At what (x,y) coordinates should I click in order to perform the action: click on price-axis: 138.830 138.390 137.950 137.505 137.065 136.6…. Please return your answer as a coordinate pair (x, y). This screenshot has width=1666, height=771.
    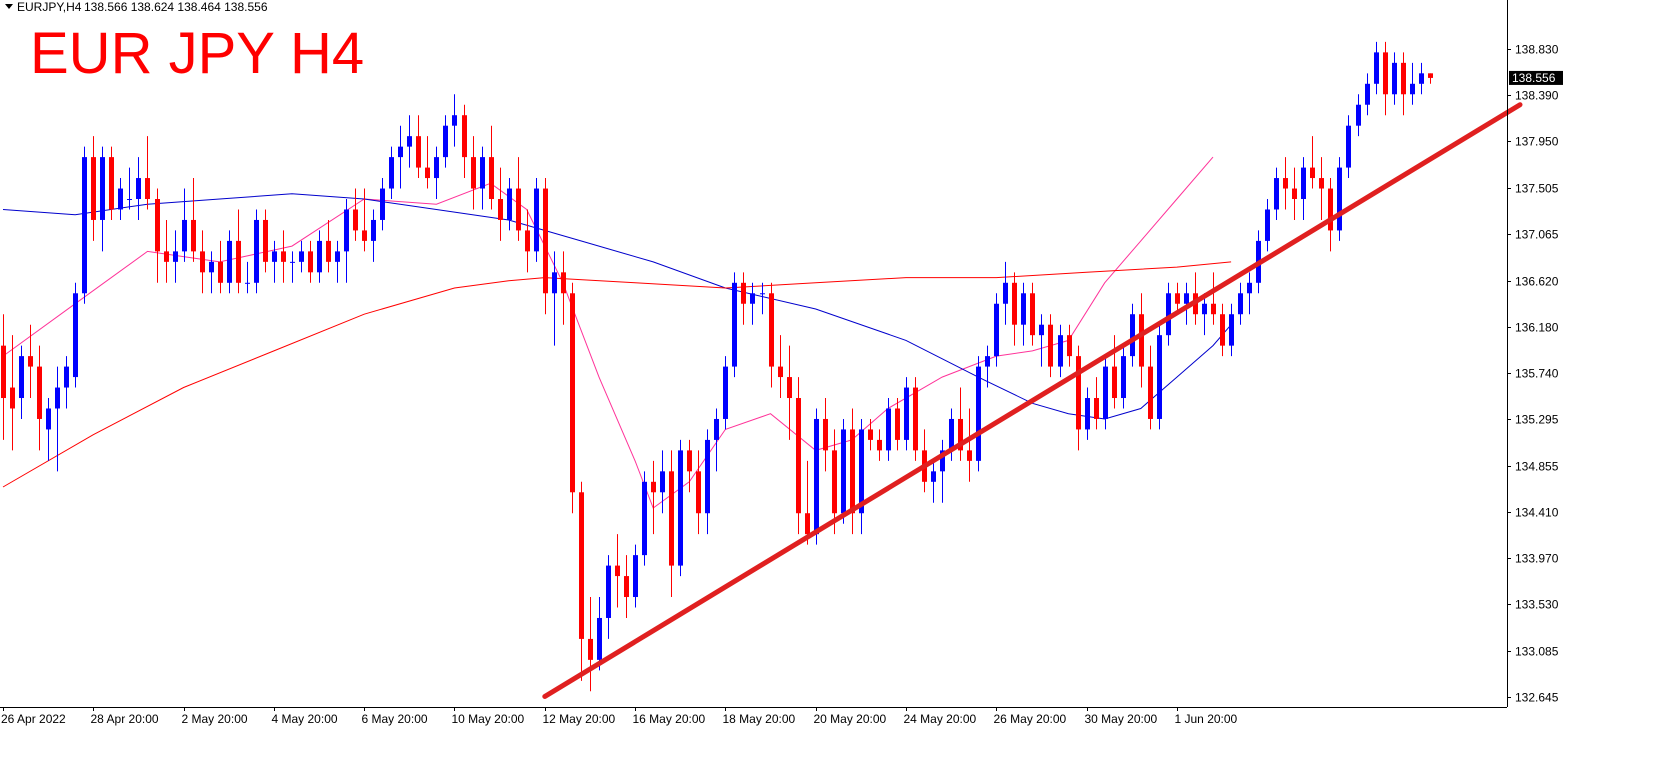
    Looking at the image, I should click on (1533, 374).